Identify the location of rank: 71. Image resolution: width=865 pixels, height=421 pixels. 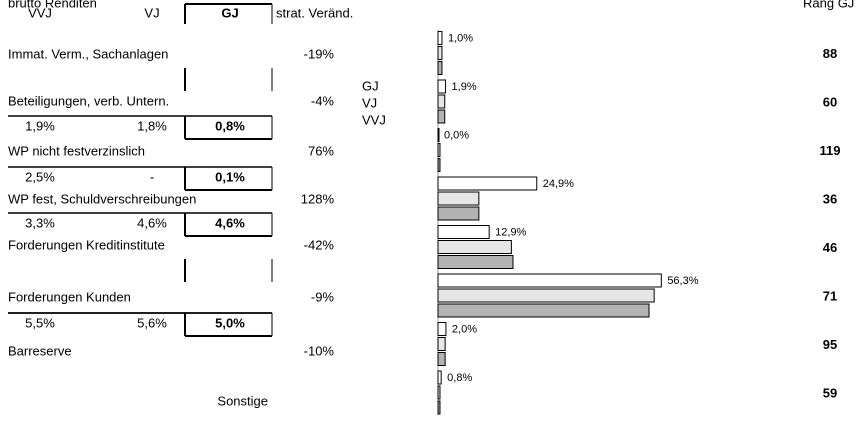
(830, 295).